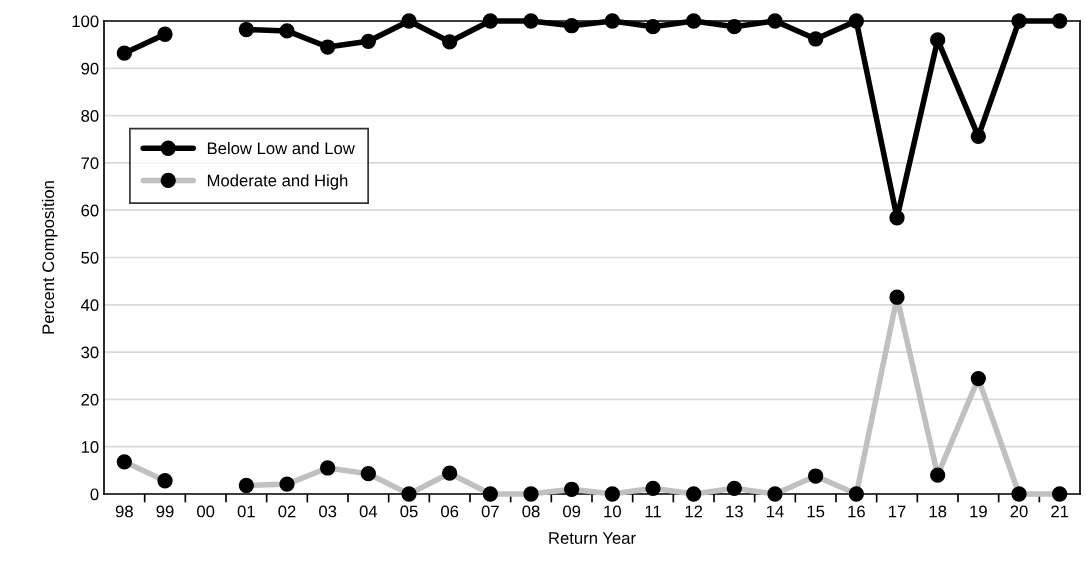 The image size is (1086, 571). I want to click on x-tick-label: 21, so click(1060, 511).